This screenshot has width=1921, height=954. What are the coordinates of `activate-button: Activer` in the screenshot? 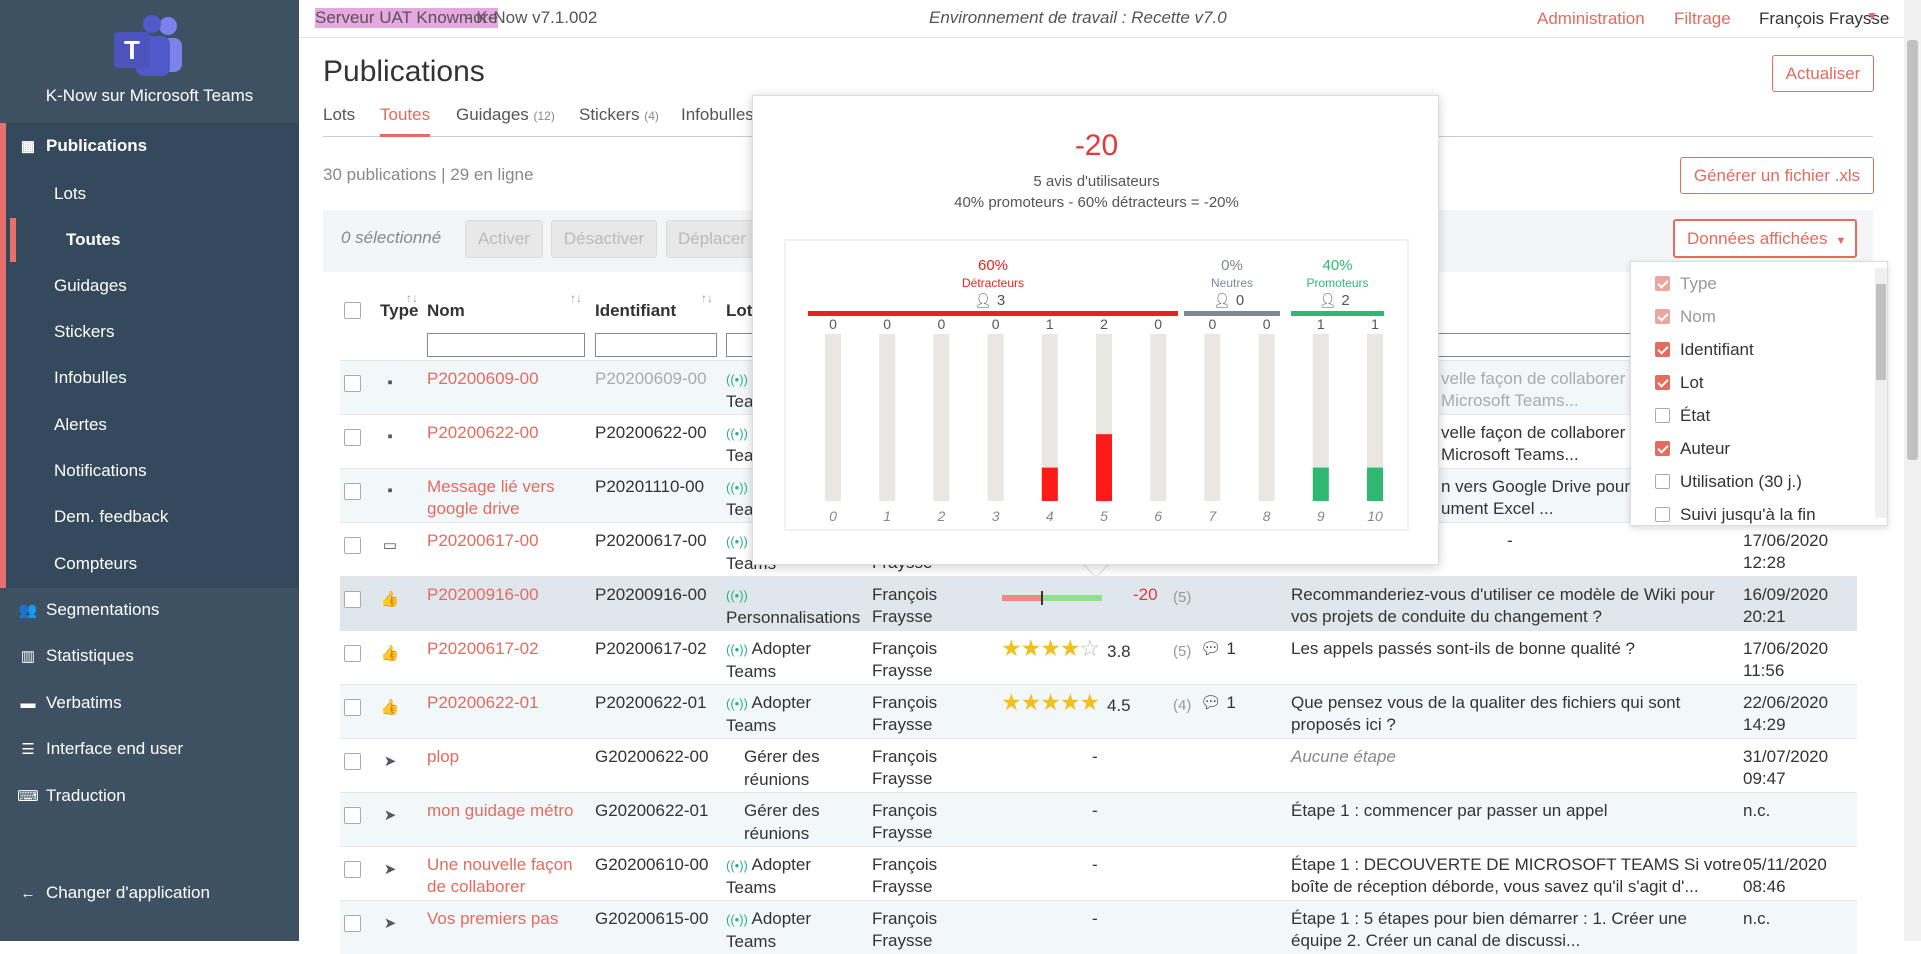 It's located at (504, 239).